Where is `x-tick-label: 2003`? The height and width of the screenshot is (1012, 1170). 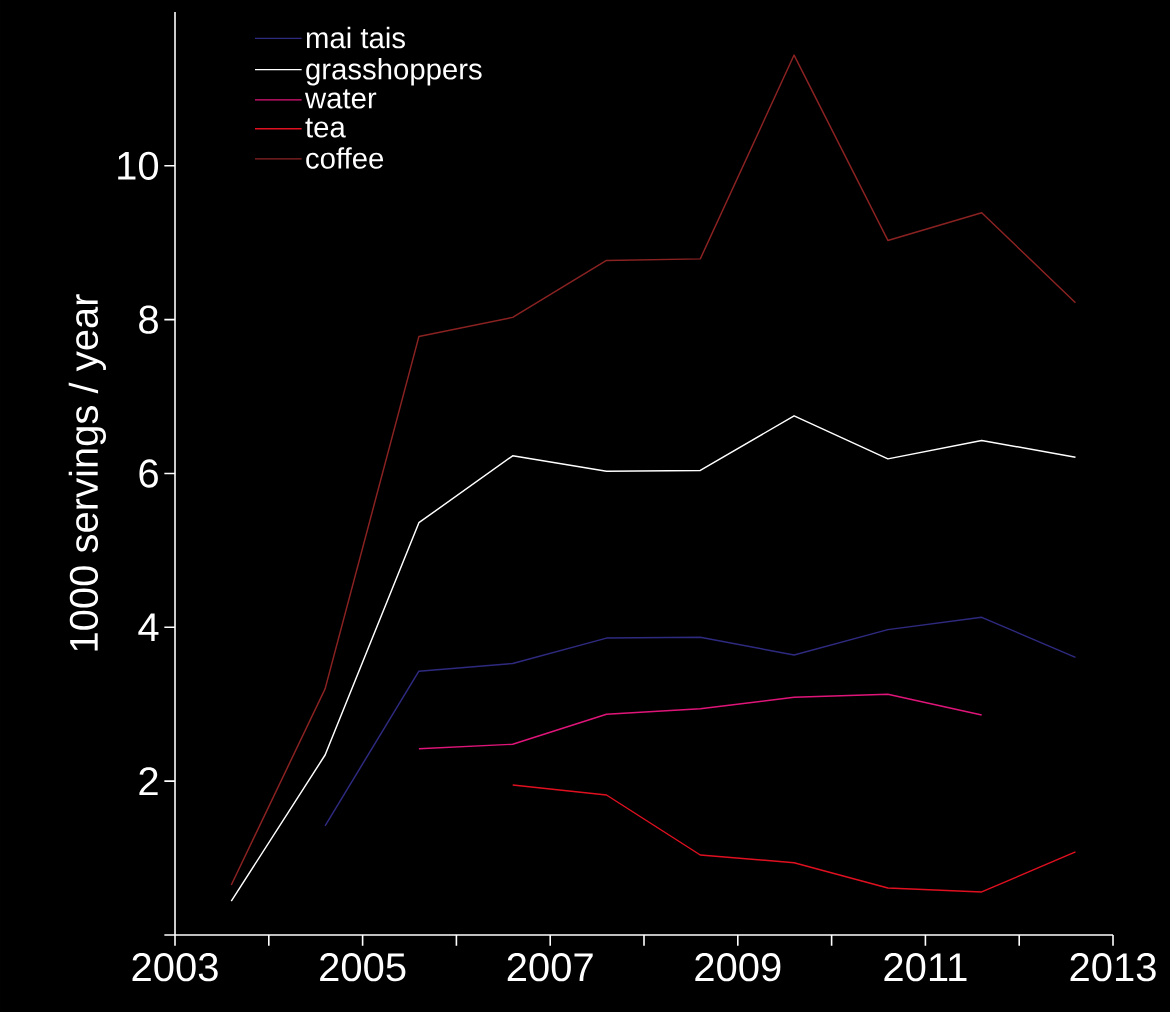 x-tick-label: 2003 is located at coordinates (175, 967).